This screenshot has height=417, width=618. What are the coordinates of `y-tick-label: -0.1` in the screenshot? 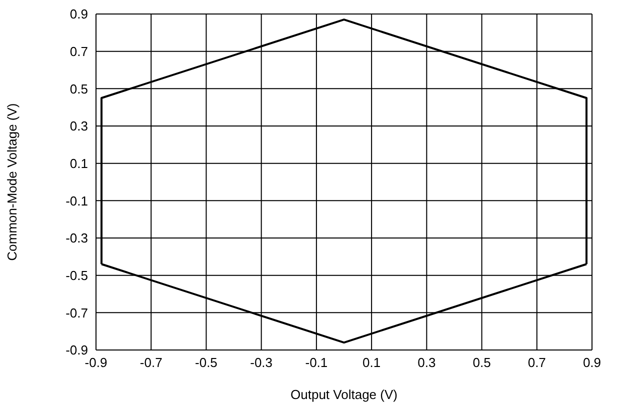 It's located at (77, 200).